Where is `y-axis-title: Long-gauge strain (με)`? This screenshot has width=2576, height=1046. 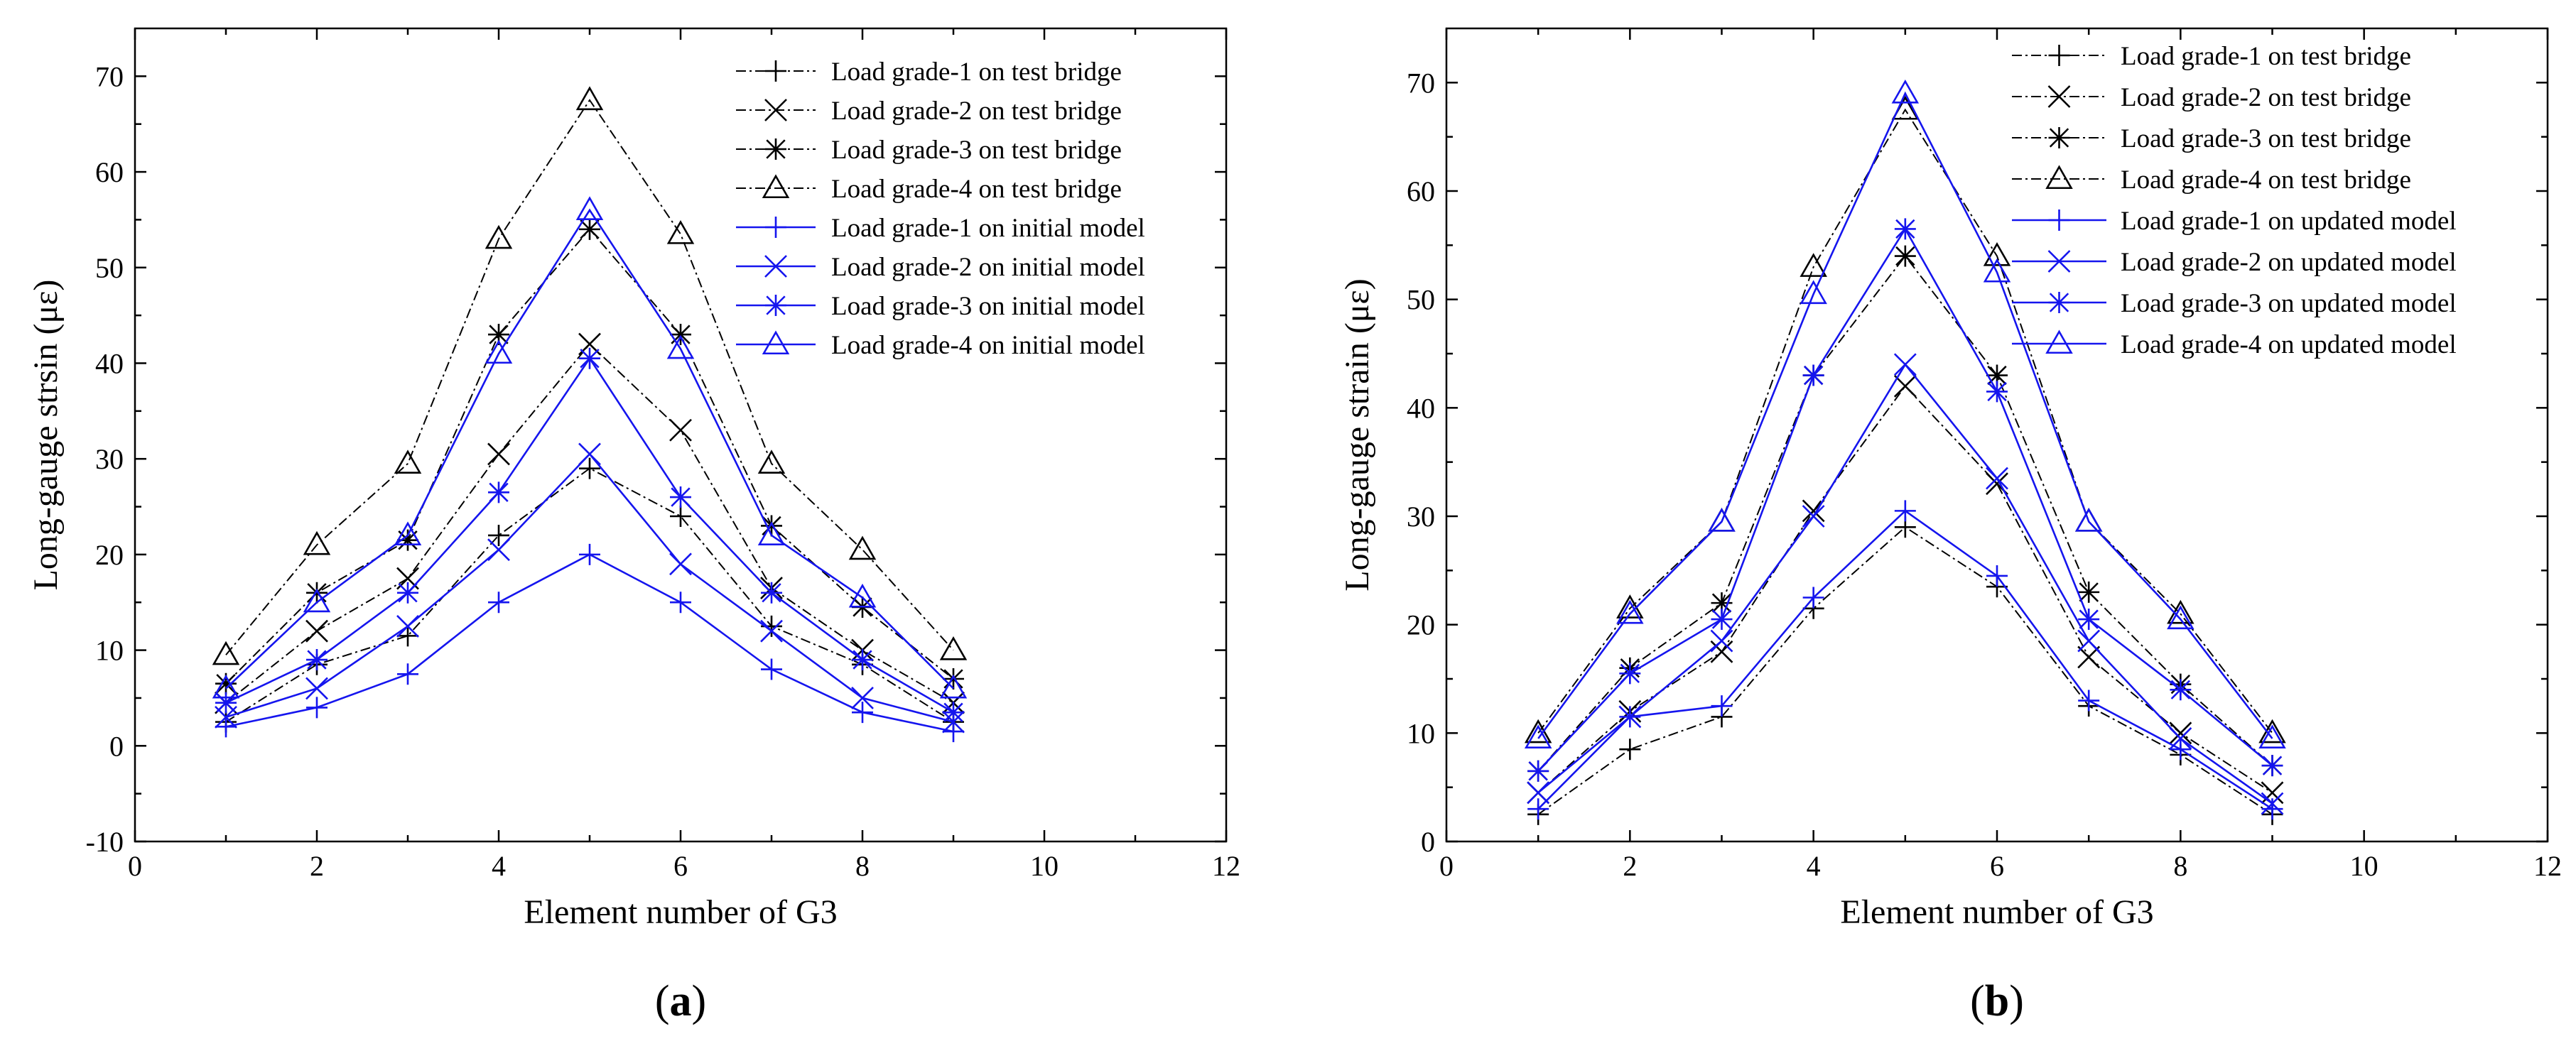
y-axis-title: Long-gauge strain (με) is located at coordinates (1357, 434).